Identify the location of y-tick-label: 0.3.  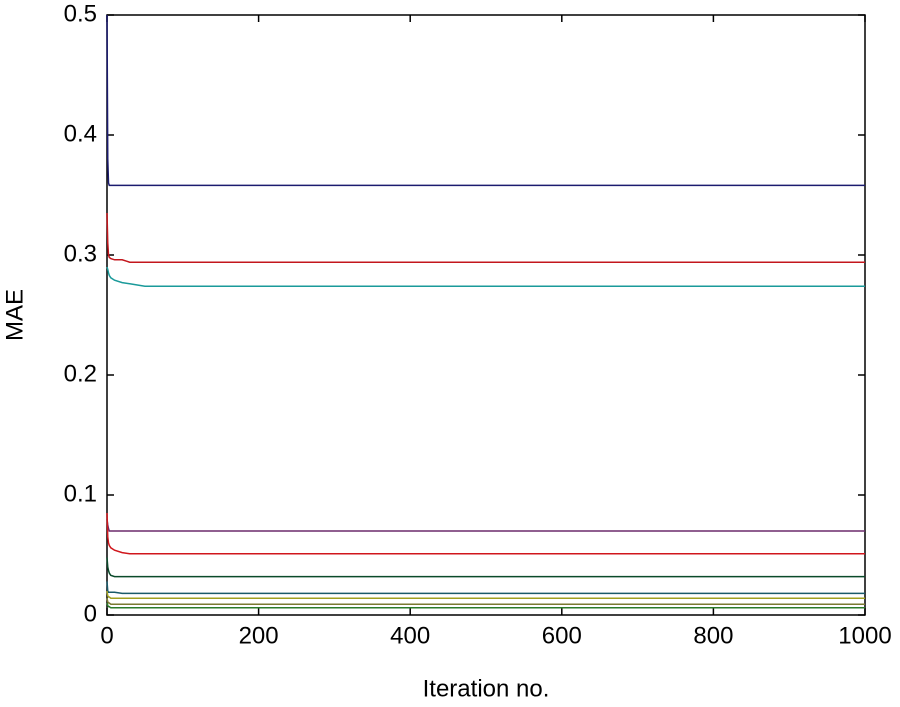
(80, 253).